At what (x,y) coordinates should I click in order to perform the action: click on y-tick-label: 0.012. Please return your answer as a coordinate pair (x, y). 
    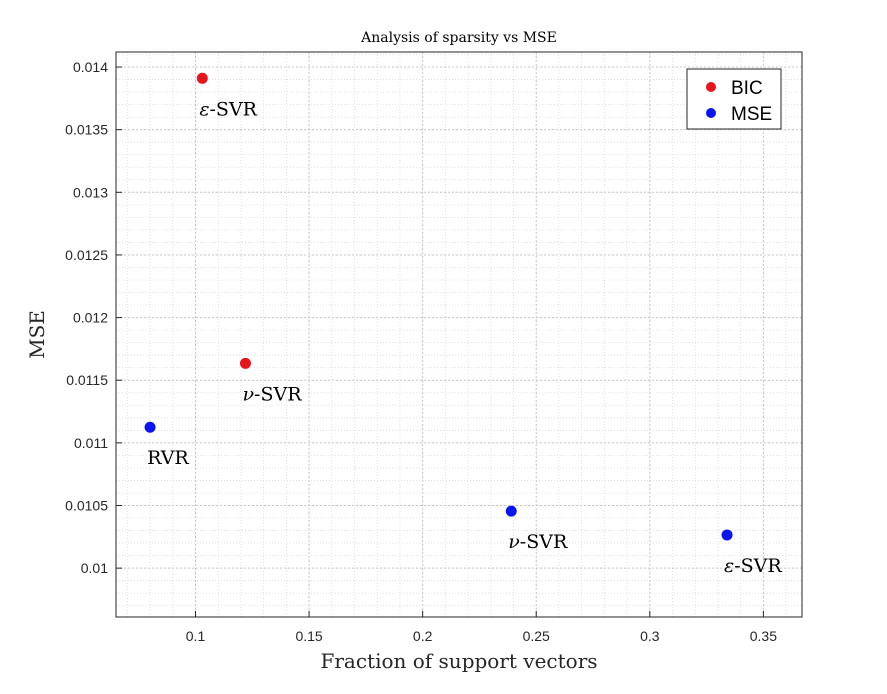
    Looking at the image, I should click on (90, 318).